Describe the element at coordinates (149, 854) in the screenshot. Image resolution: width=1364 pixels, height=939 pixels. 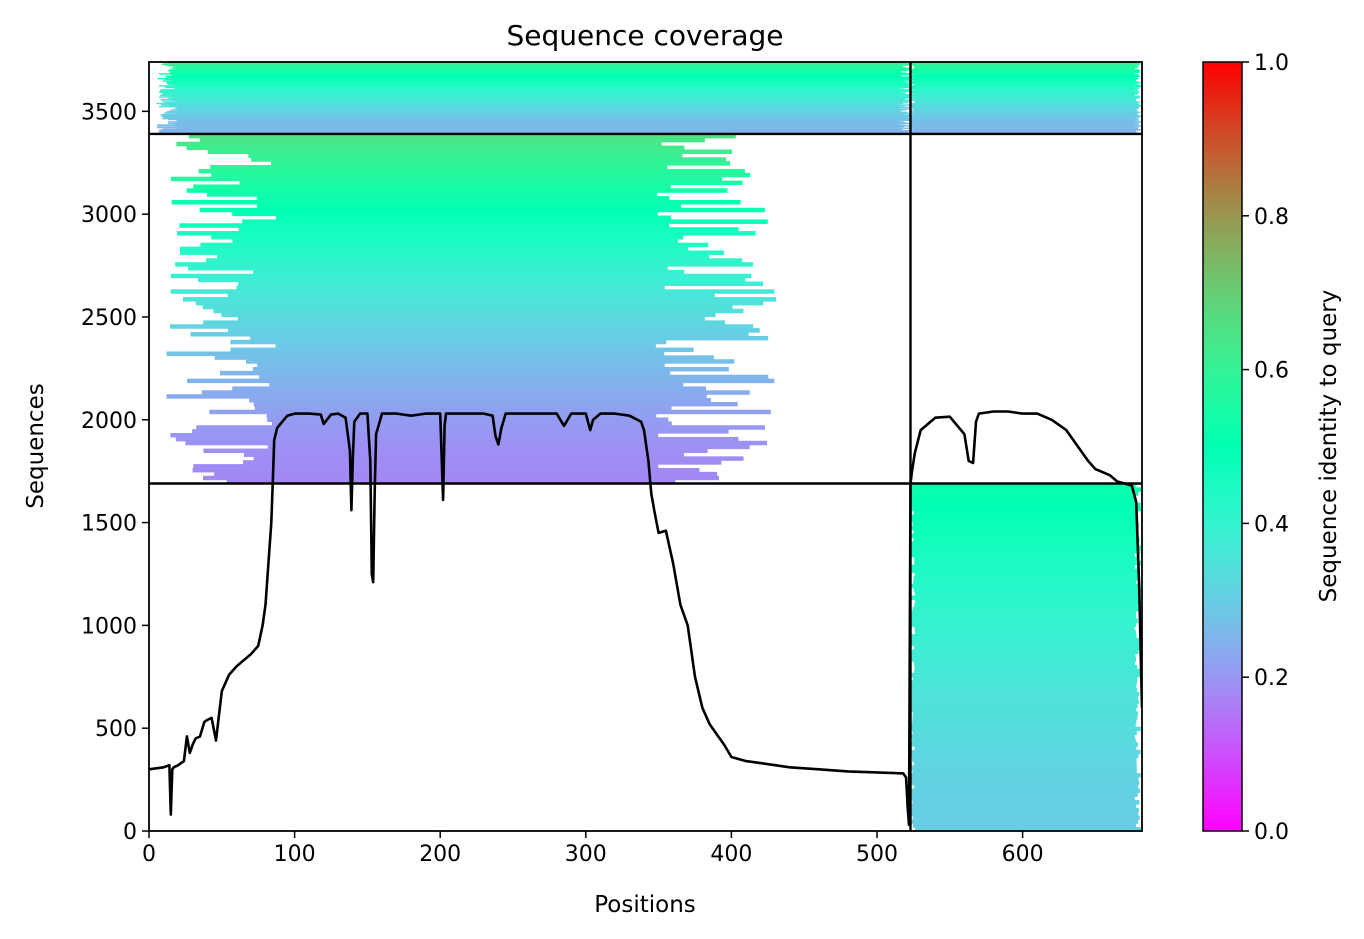
I see `x-tick-label: 0` at that location.